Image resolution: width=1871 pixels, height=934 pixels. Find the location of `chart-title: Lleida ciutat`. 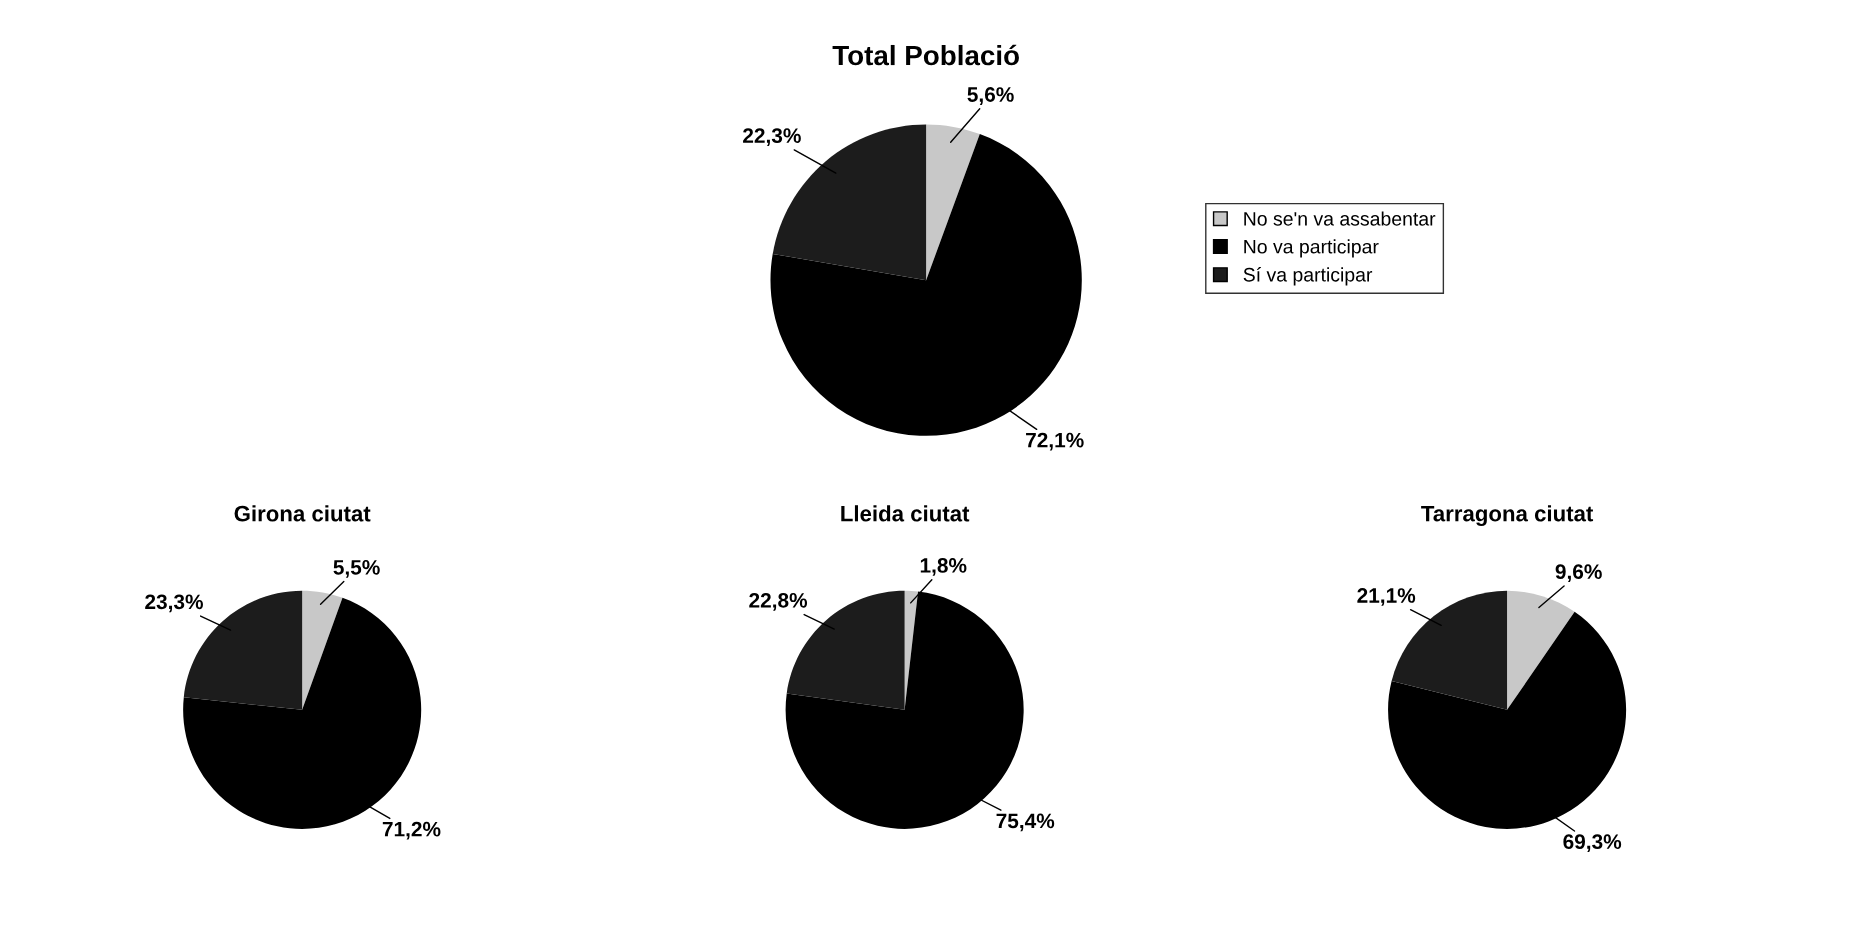

chart-title: Lleida ciutat is located at coordinates (905, 513).